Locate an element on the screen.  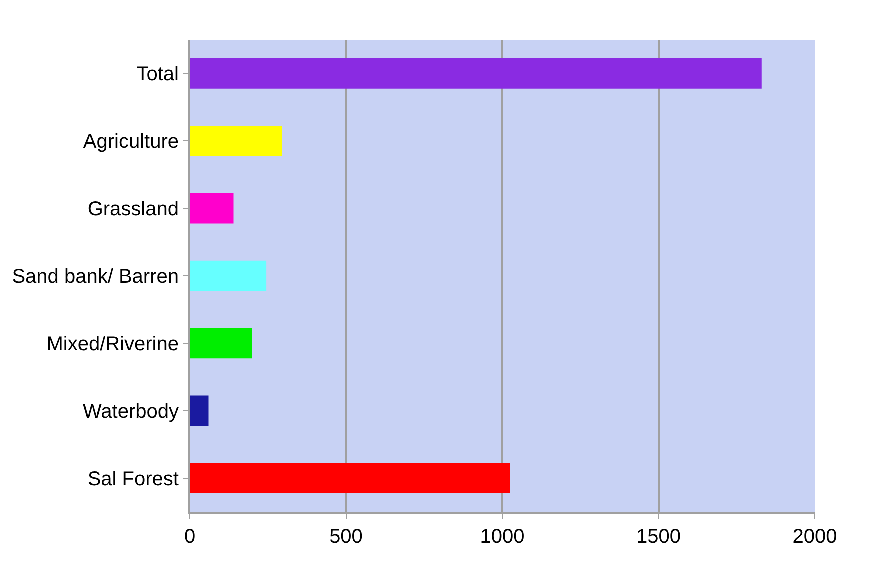
y-tick-label: Agriculture is located at coordinates (131, 142).